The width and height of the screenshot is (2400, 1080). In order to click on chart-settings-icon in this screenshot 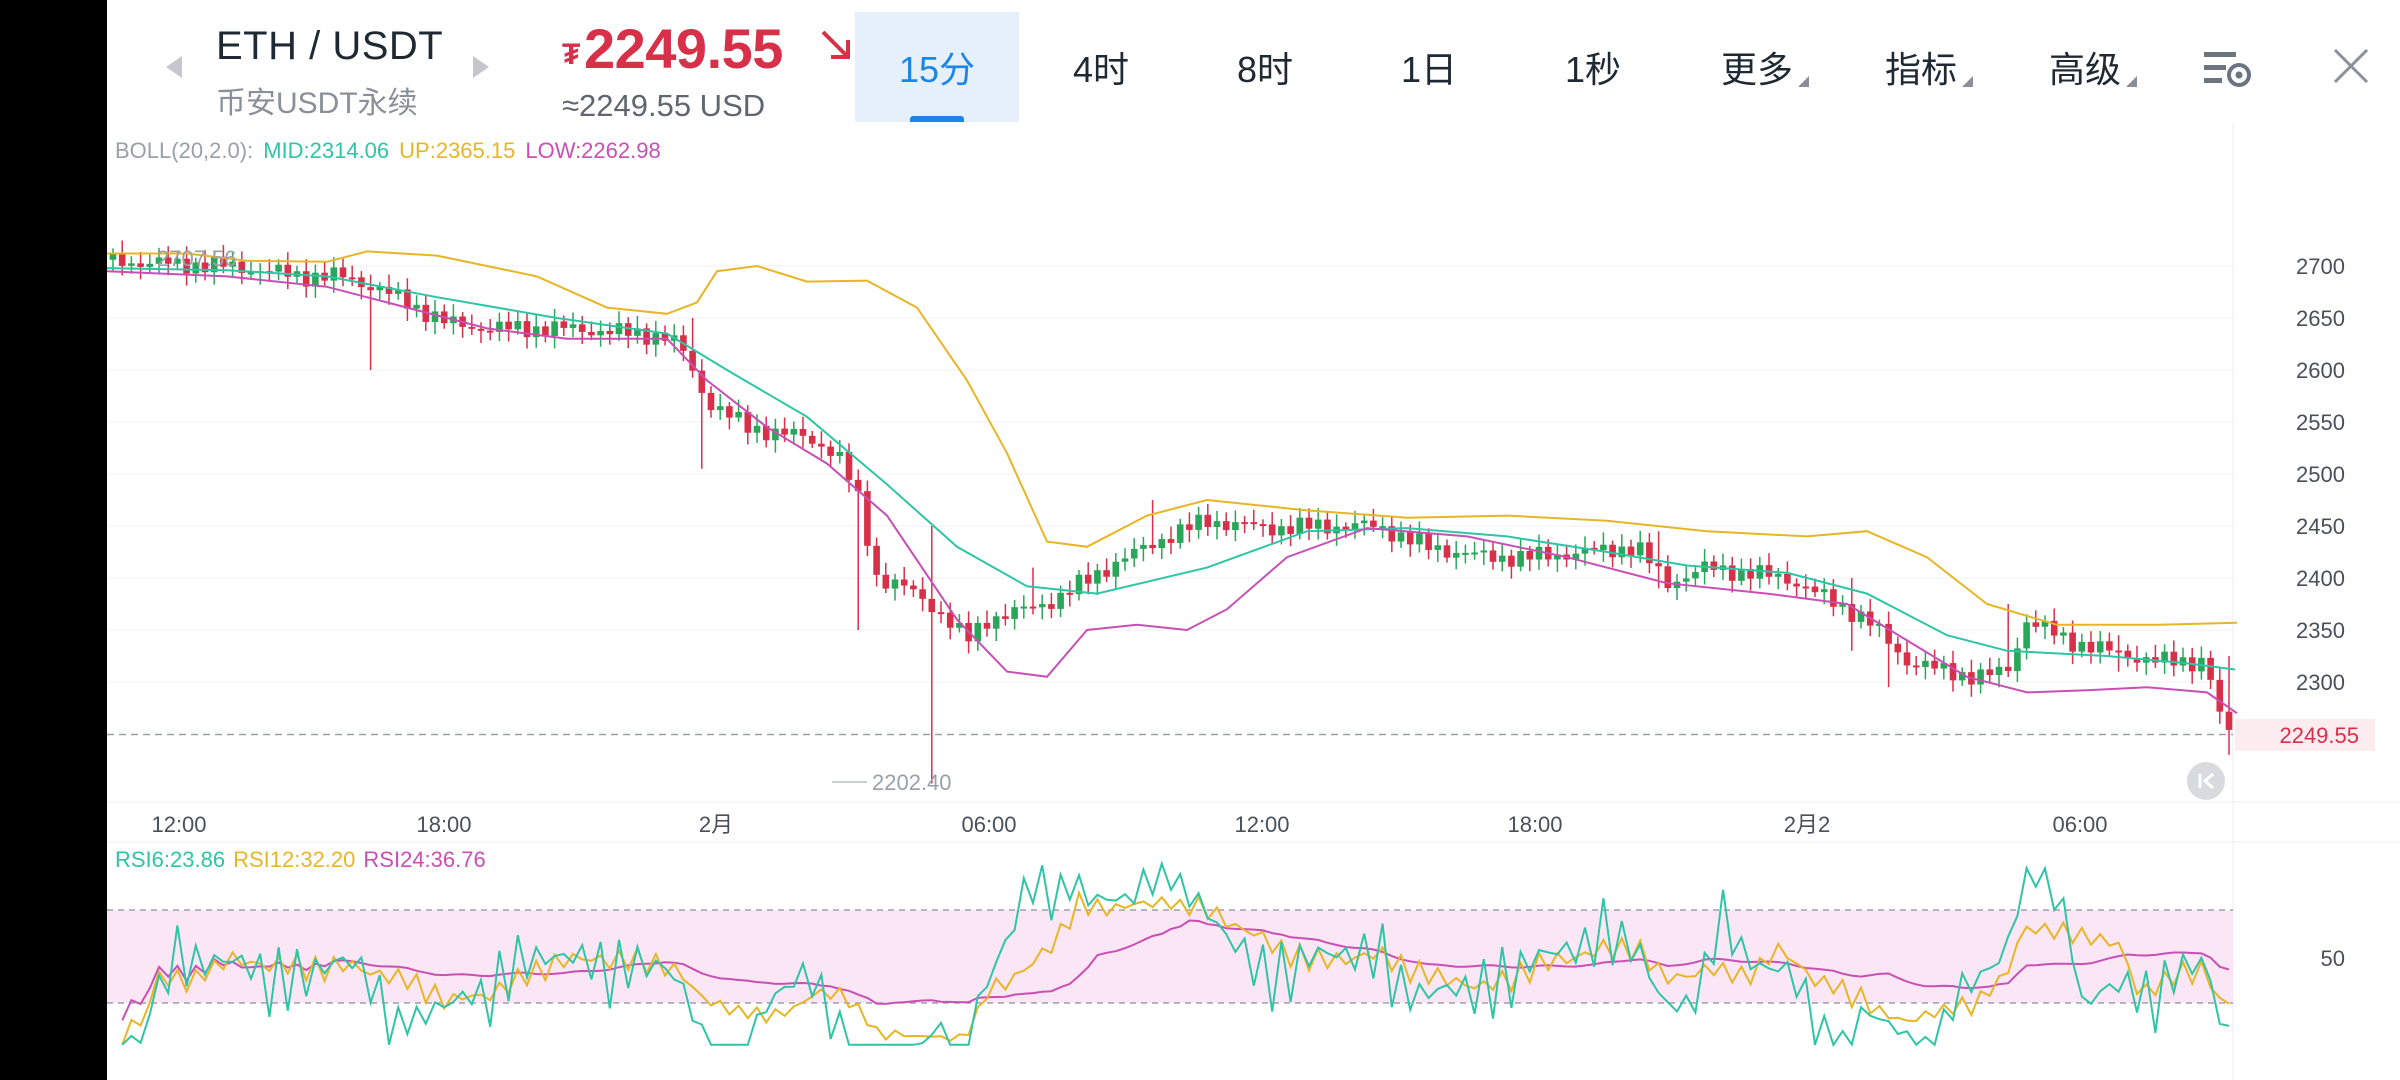, I will do `click(2227, 69)`.